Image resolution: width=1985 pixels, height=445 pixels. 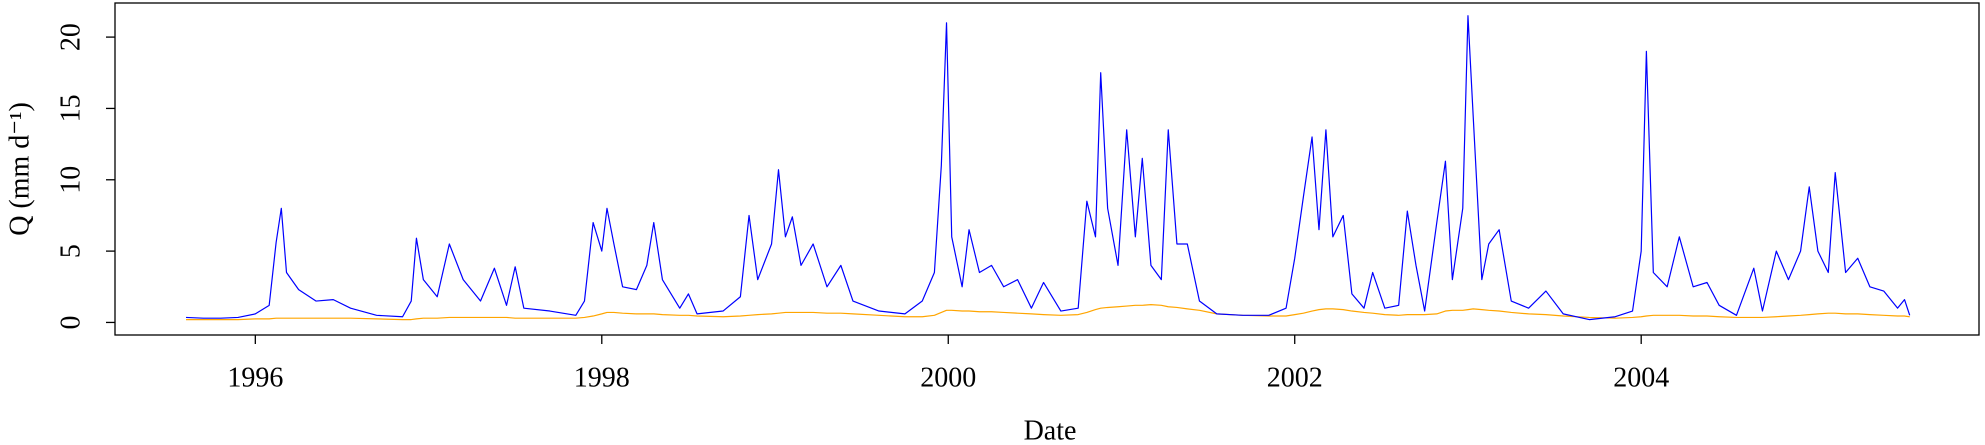 I want to click on x-tick-label: 1996, so click(x=255, y=377).